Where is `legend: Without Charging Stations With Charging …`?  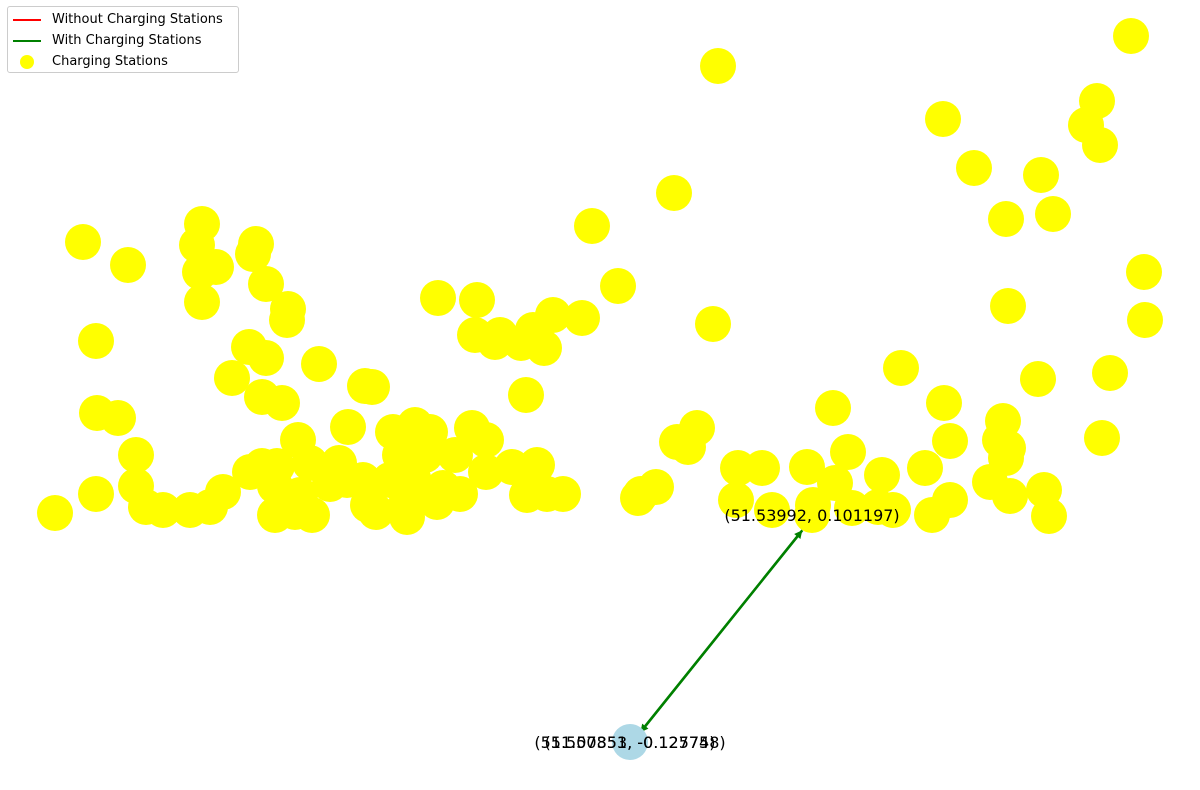 legend: Without Charging Stations With Charging … is located at coordinates (123, 39).